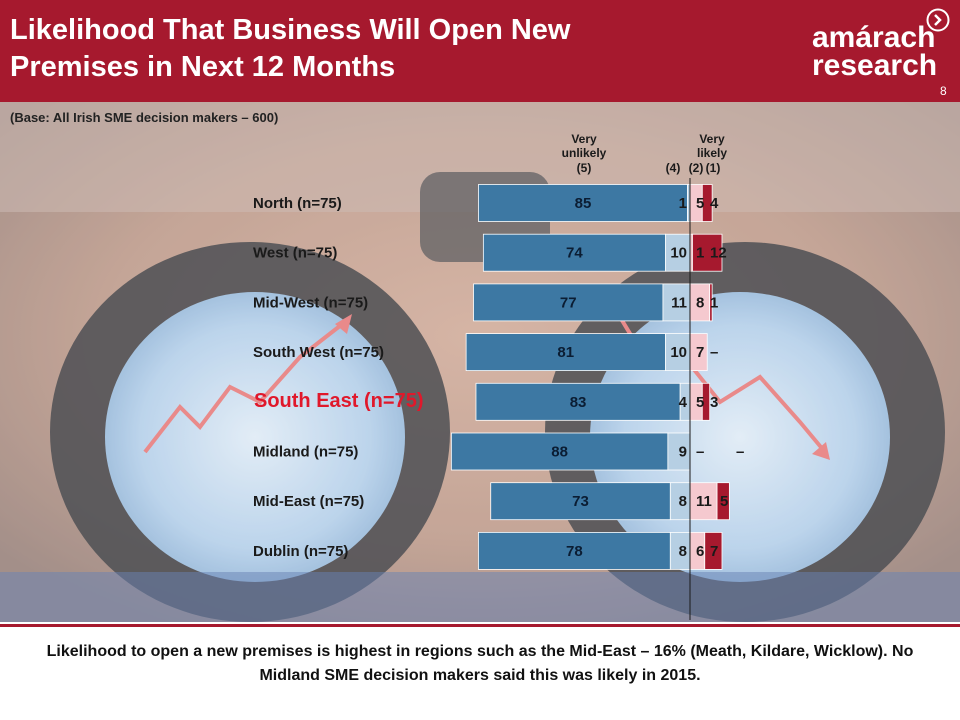 Image resolution: width=960 pixels, height=720 pixels. I want to click on data-label-very-likely: 4, so click(714, 203).